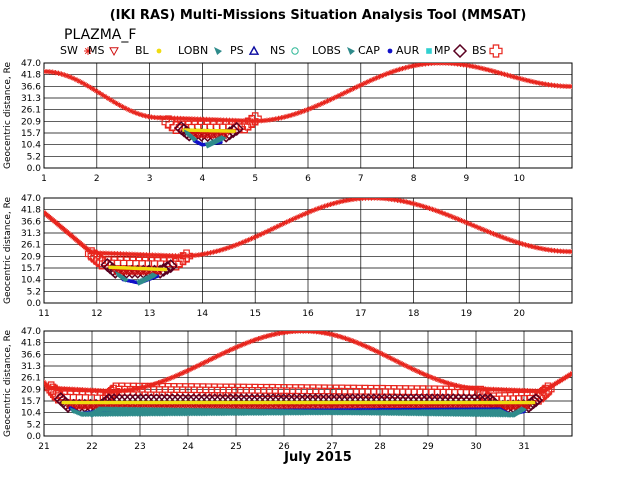 The image size is (636, 500). What do you see at coordinates (190, 135) in the screenshot?
I see `series-lobn` at bounding box center [190, 135].